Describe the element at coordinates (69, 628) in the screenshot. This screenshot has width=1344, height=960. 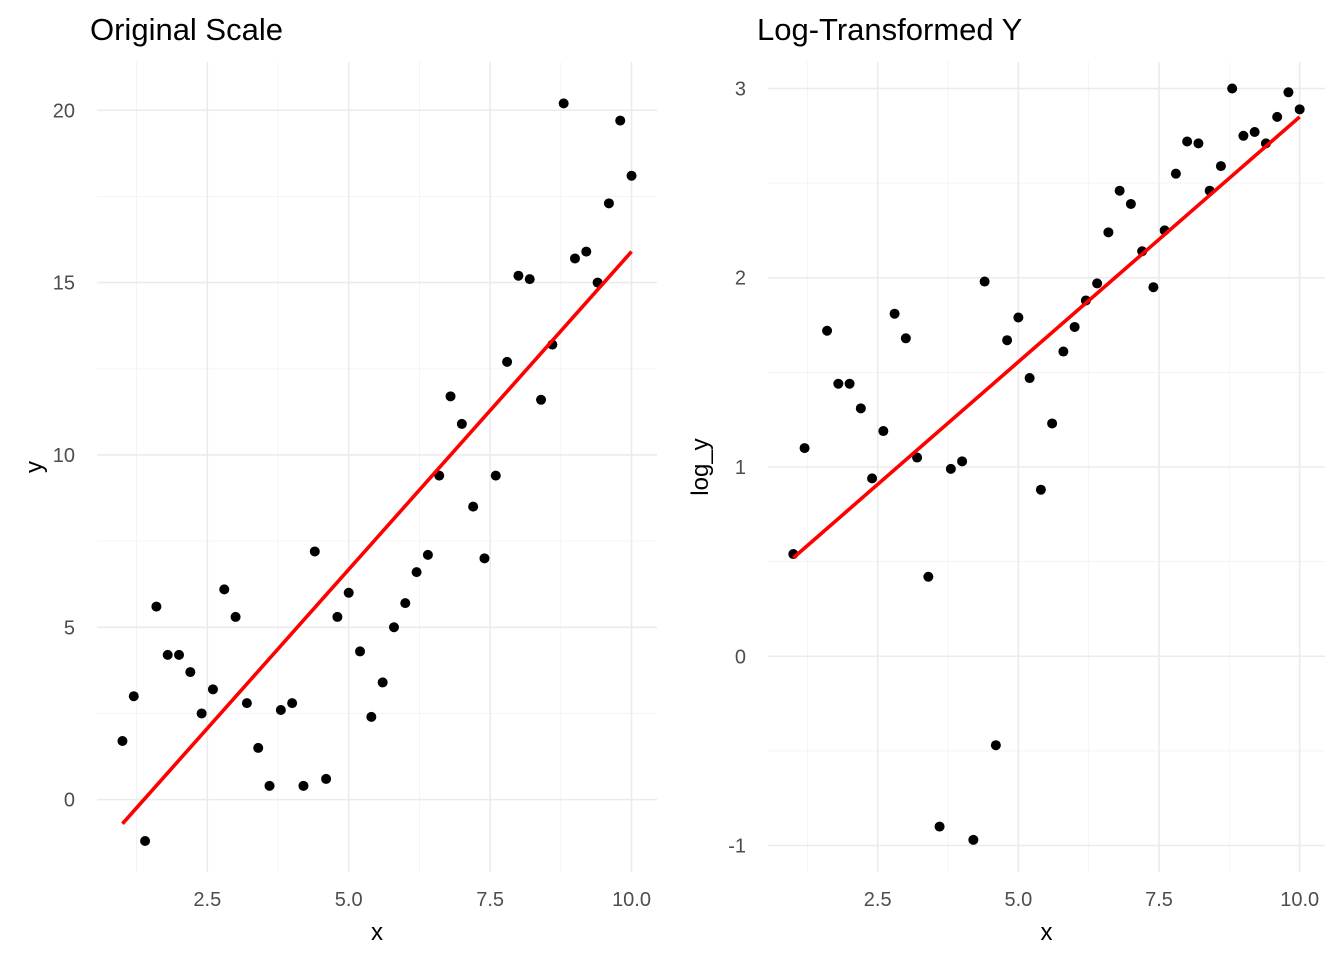
I see `y-tick-label: 5` at that location.